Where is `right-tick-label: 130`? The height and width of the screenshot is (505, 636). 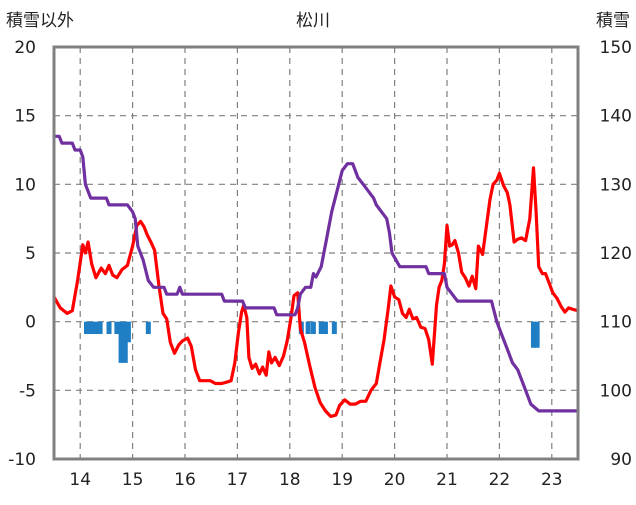 right-tick-label: 130 is located at coordinates (616, 185).